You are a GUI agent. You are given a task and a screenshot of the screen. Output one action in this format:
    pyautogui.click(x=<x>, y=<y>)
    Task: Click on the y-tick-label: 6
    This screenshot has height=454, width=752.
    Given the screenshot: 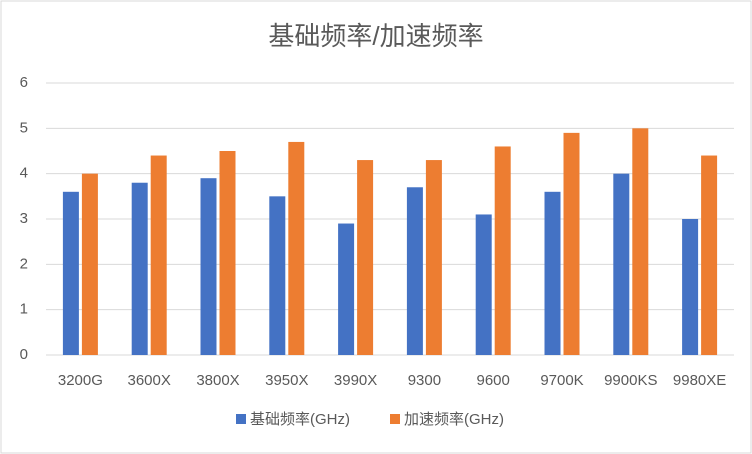 What is the action you would take?
    pyautogui.click(x=24, y=82)
    